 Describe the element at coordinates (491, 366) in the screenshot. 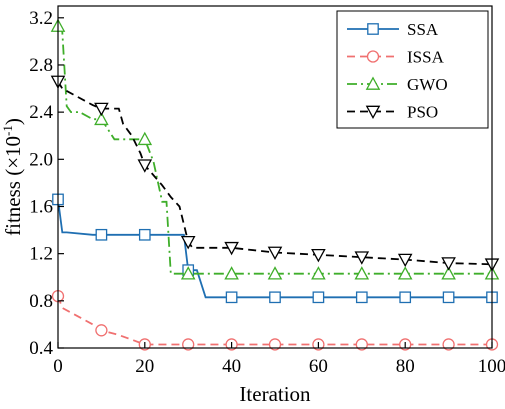

I see `x-tick-label: 100` at that location.